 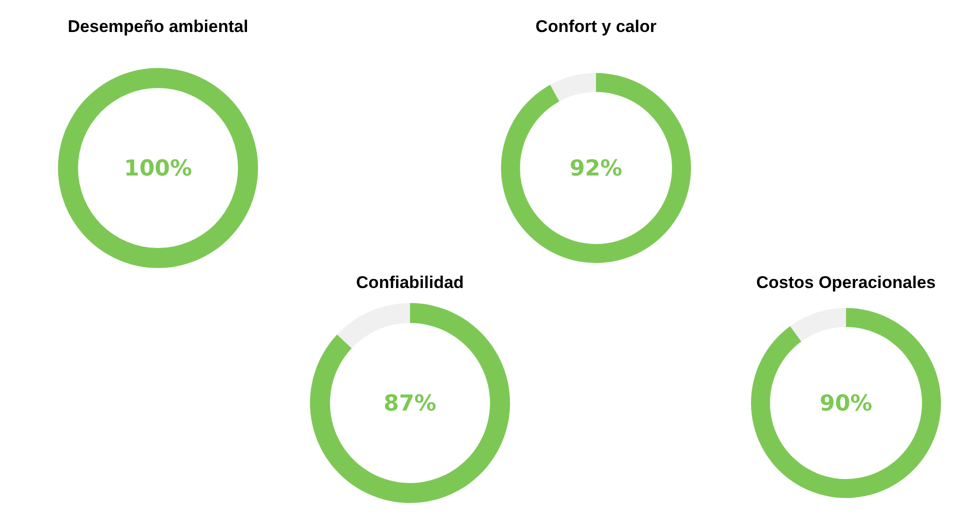 I want to click on data-label: 92%, so click(x=596, y=169).